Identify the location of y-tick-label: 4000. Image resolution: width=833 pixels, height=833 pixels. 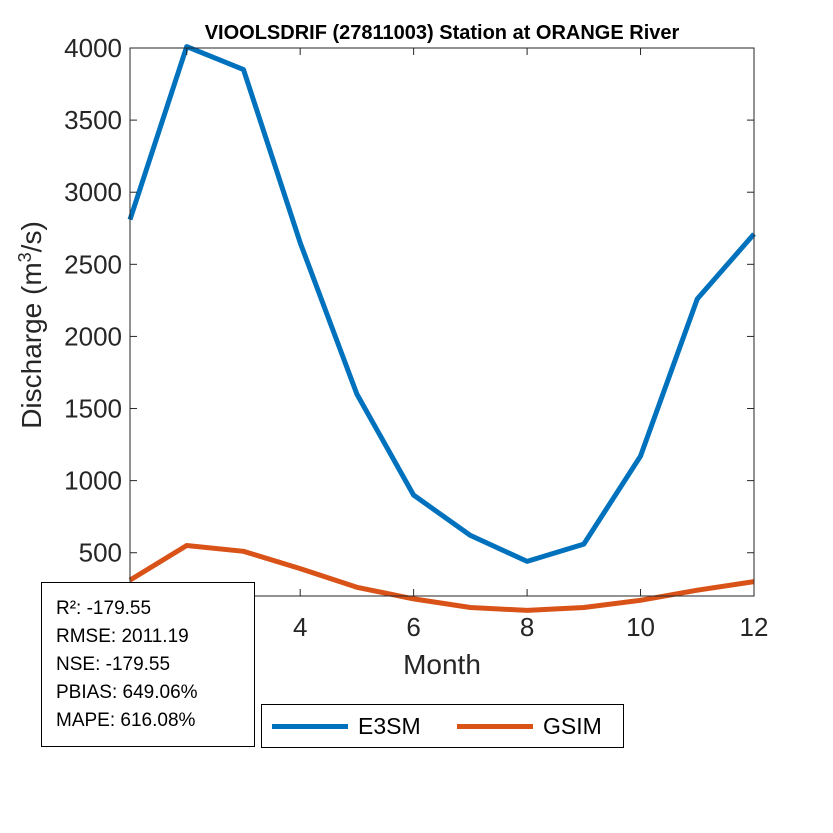
(93, 48).